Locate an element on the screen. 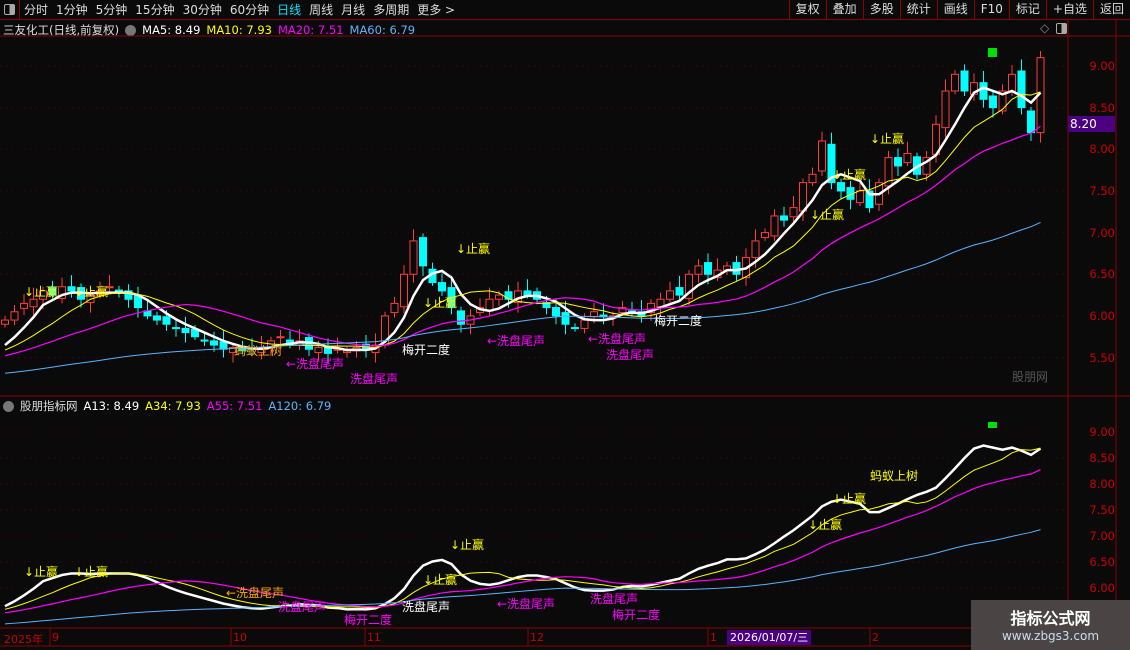 The image size is (1130, 650). period-tab: 多周期 is located at coordinates (391, 10).